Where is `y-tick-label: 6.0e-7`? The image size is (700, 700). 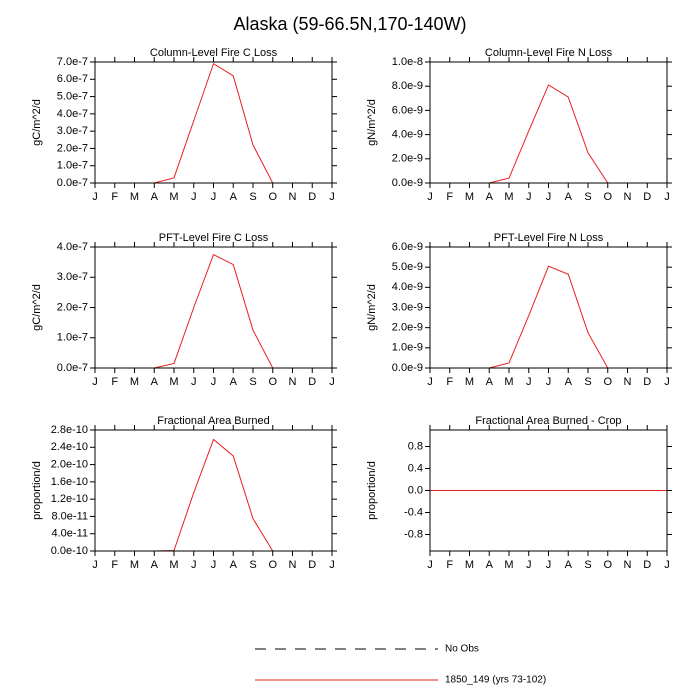 y-tick-label: 6.0e-7 is located at coordinates (72, 79).